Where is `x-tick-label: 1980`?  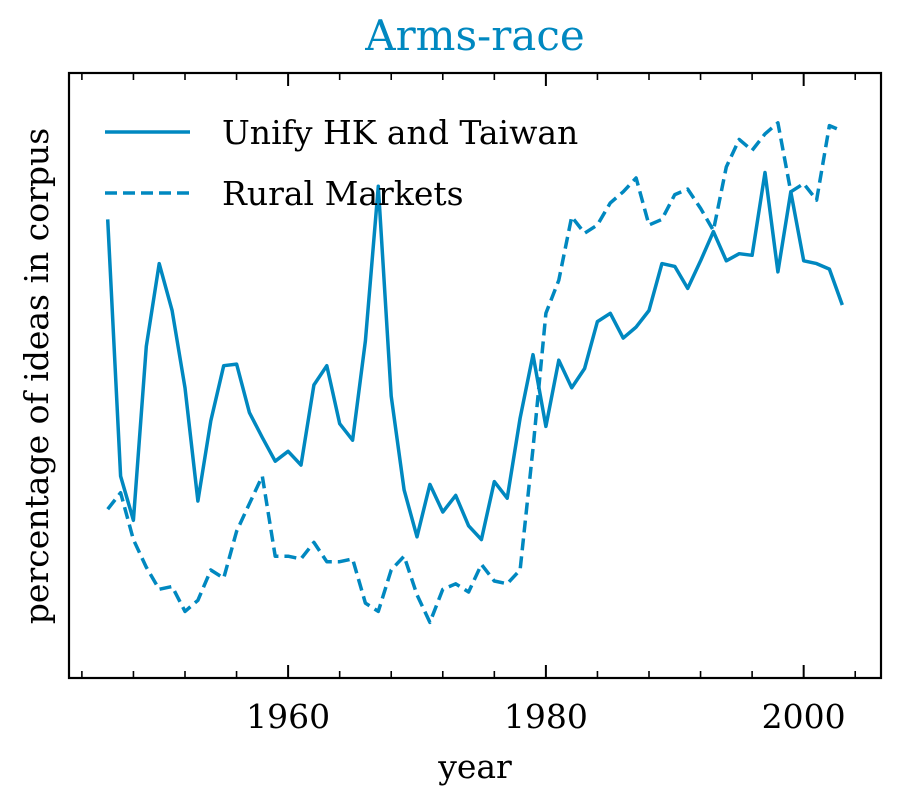
x-tick-label: 1980 is located at coordinates (546, 716).